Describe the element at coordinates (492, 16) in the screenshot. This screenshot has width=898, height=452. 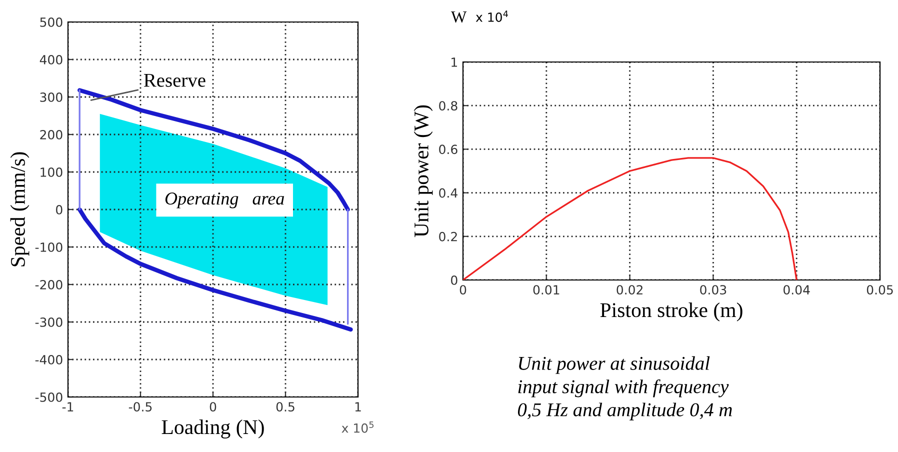
I see `text: x 10$^{4}$` at that location.